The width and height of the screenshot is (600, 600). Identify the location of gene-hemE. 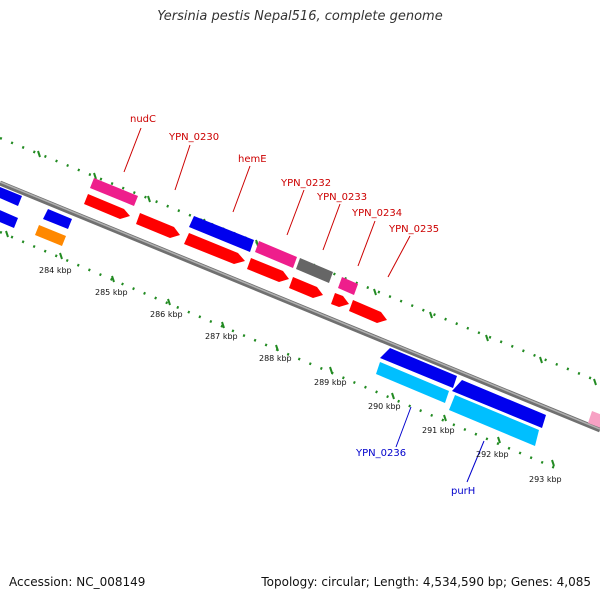
(221, 234).